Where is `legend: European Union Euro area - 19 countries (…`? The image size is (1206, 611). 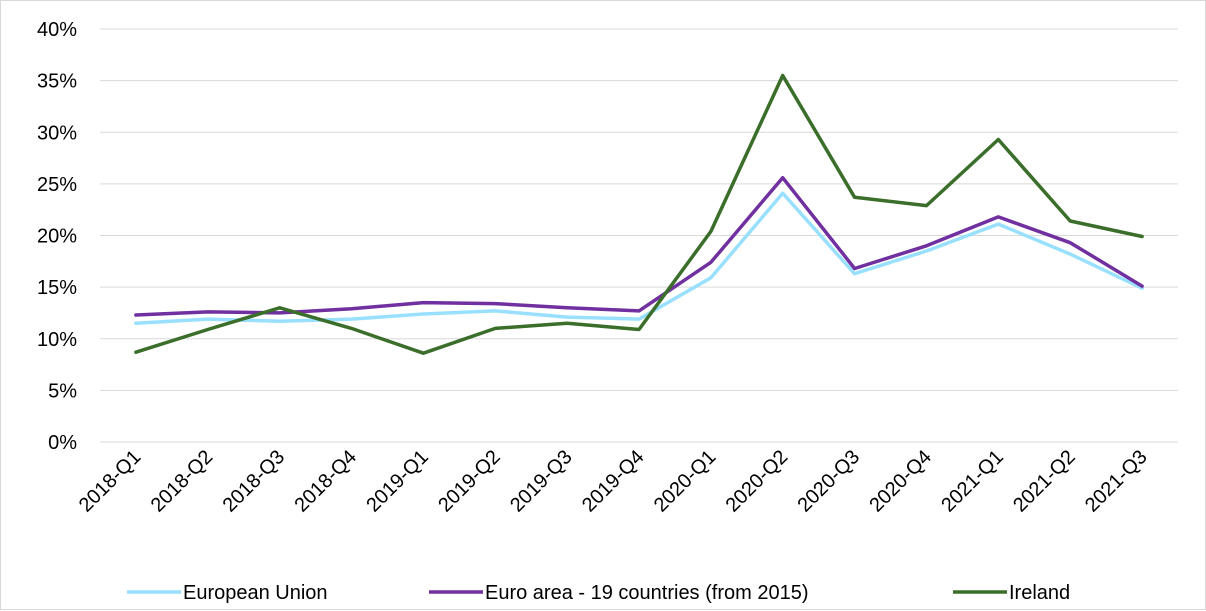 legend: European Union Euro area - 19 countries (… is located at coordinates (598, 593).